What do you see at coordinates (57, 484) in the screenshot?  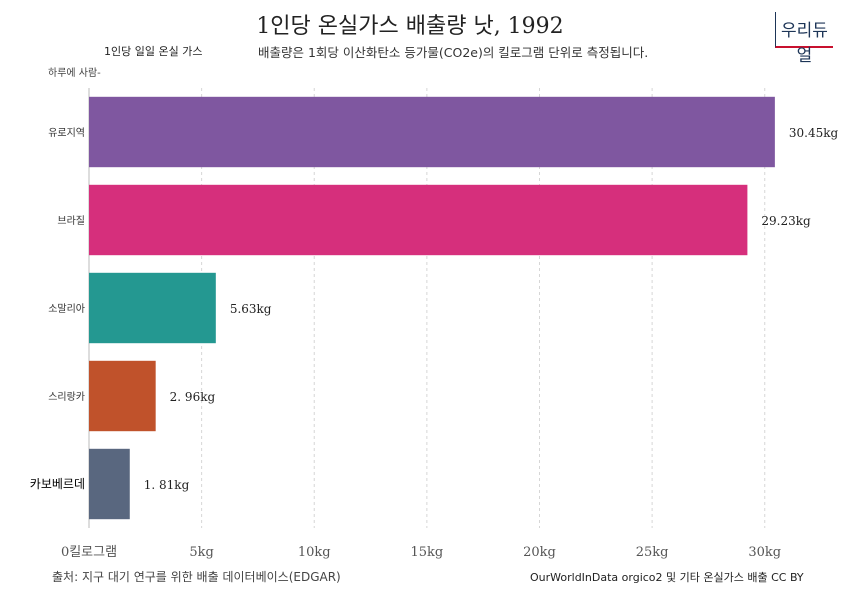 I see `category-label: 카보베르데` at bounding box center [57, 484].